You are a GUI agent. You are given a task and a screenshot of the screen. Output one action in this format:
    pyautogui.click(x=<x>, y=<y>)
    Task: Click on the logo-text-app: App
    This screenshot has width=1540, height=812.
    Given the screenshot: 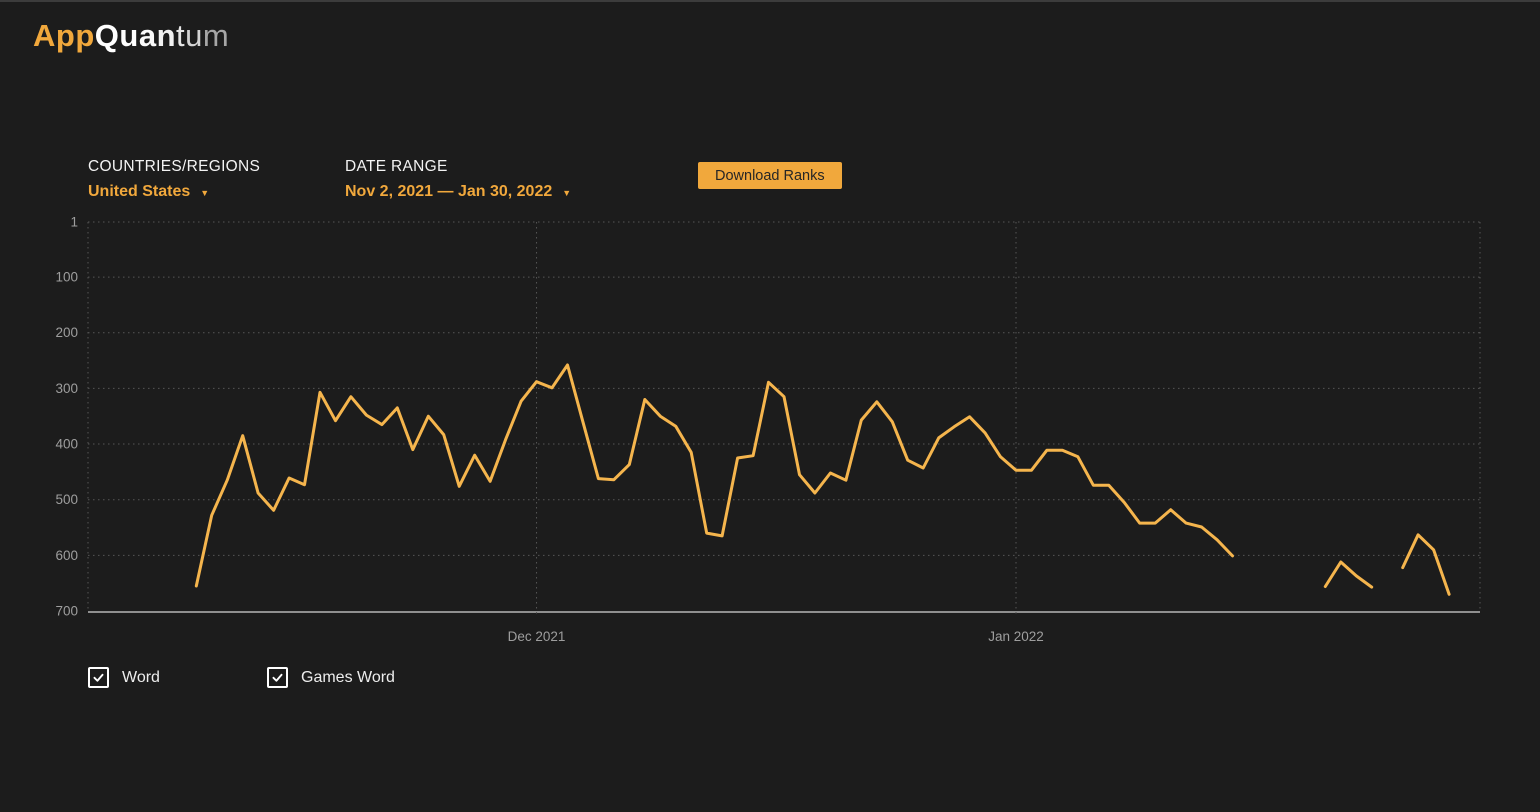 What is the action you would take?
    pyautogui.click(x=64, y=35)
    